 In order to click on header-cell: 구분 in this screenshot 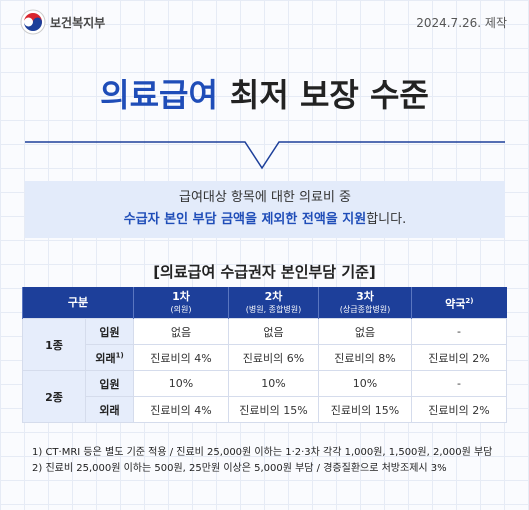, I will do `click(78, 303)`.